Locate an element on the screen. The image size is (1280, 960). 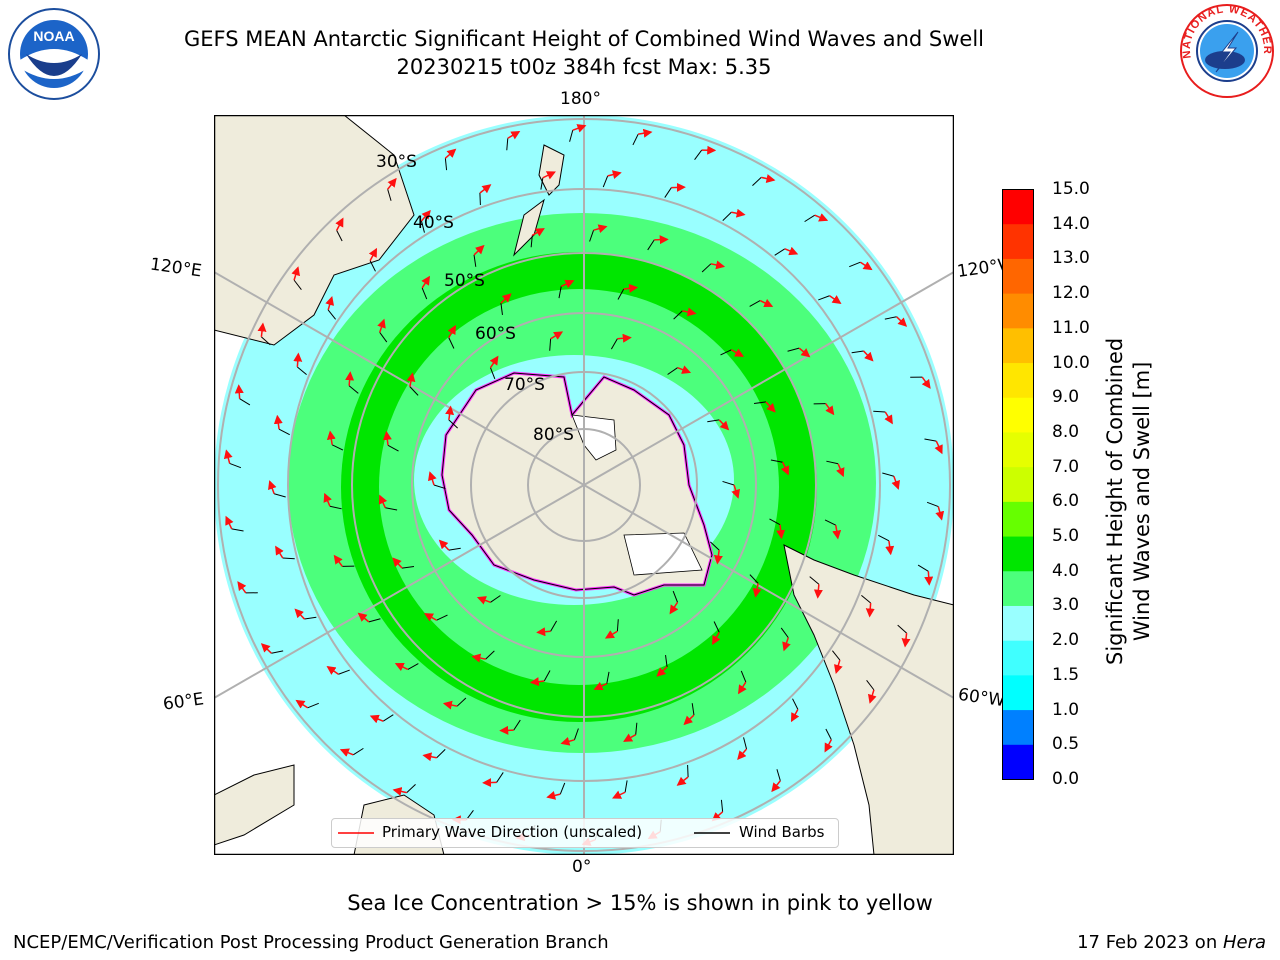
lon-label-60w: 60°W is located at coordinates (981, 698).